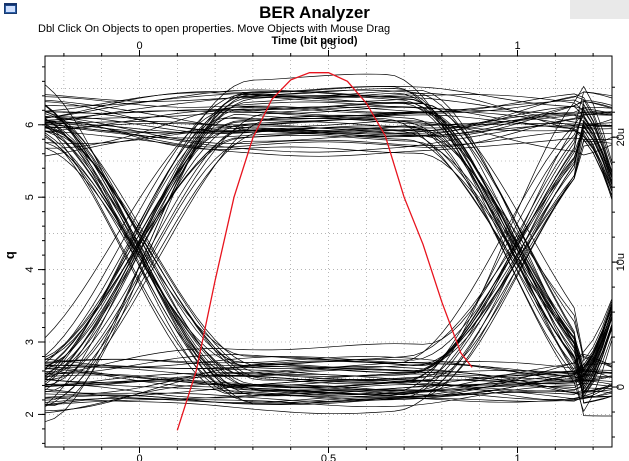  Describe the element at coordinates (314, 41) in the screenshot. I see `x-axis-label: Time (bit period)` at that location.